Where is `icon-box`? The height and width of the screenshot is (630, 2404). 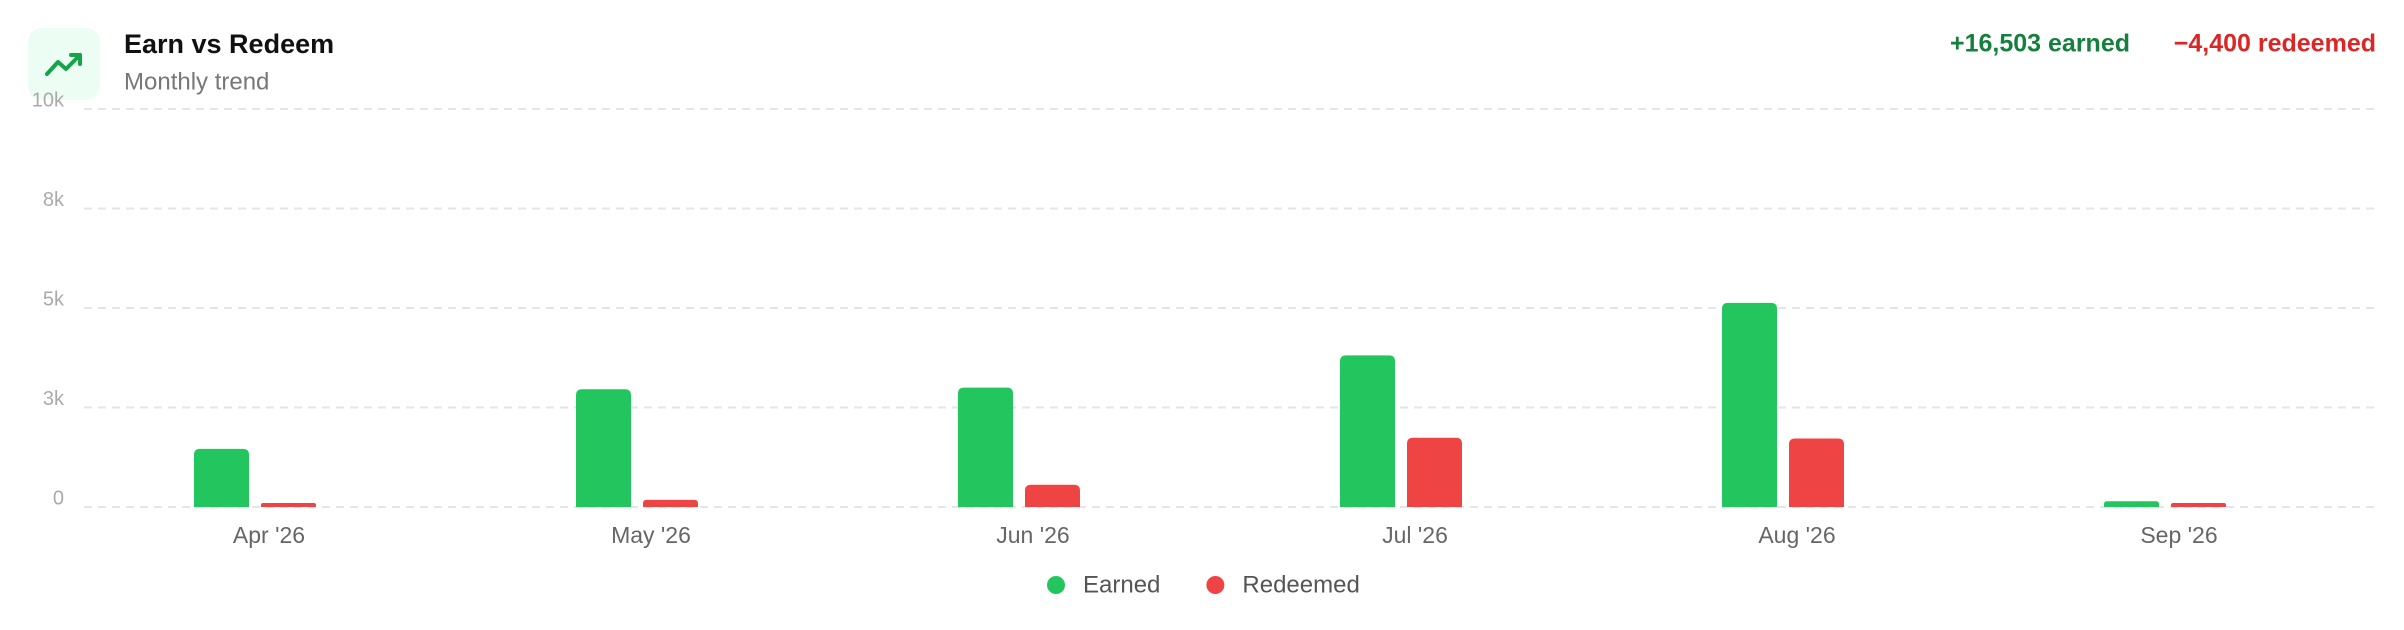 icon-box is located at coordinates (64, 64).